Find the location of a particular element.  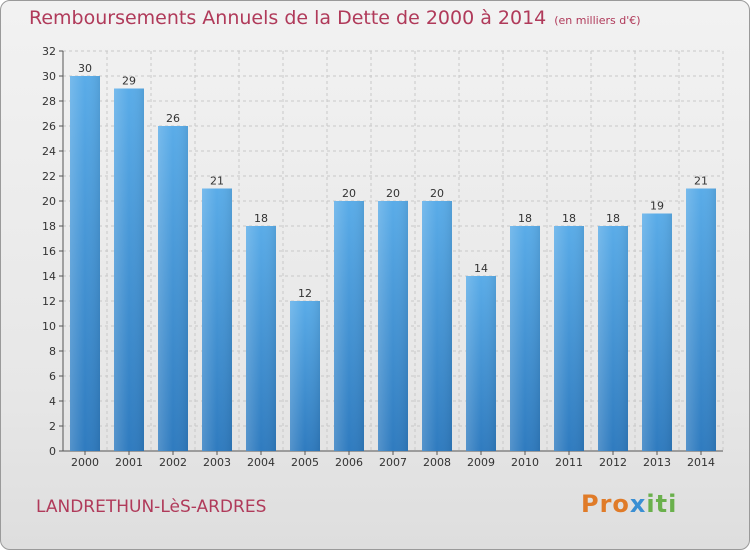

data-label-2007: 20 is located at coordinates (393, 193).